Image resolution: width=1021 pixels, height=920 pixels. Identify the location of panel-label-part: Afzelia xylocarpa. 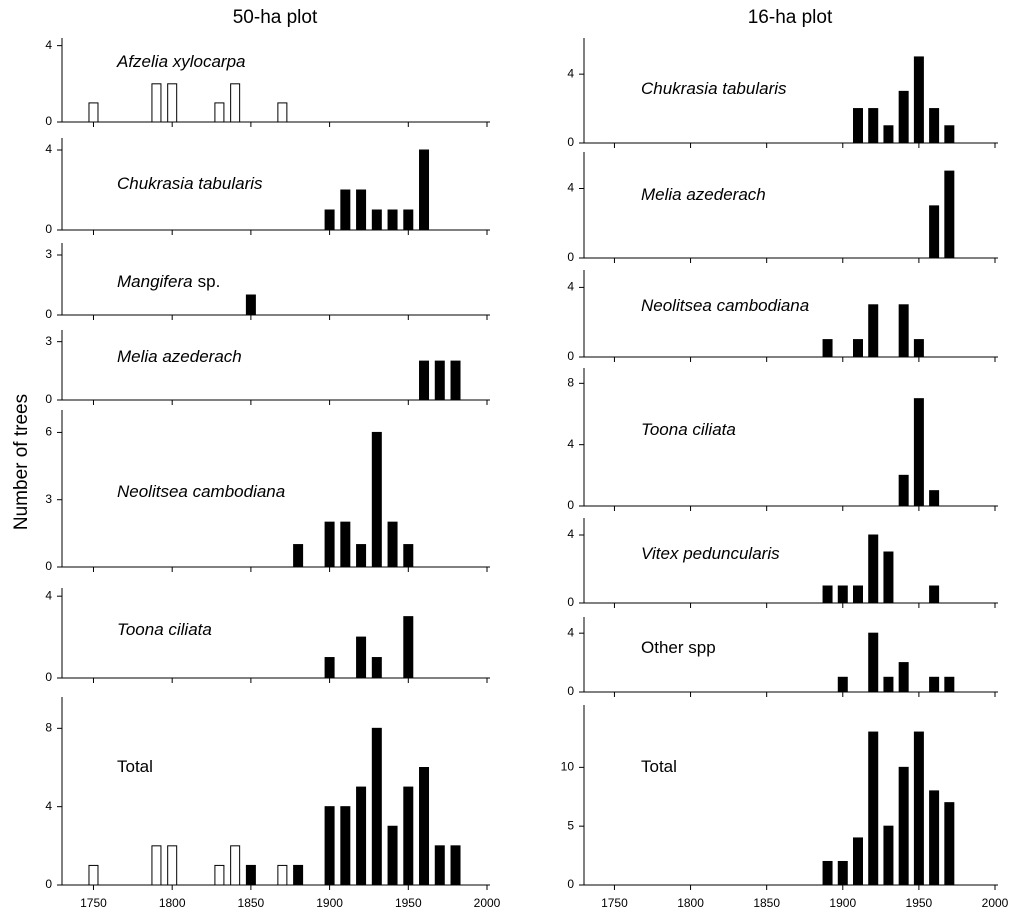
(181, 61).